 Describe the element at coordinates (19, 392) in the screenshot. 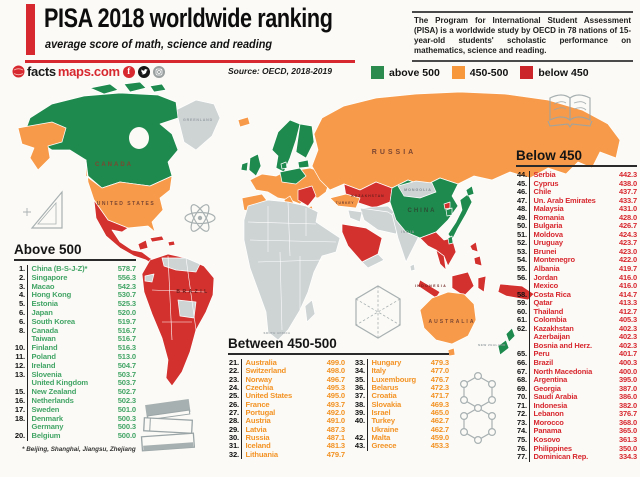

I see `rank: 15.` at that location.